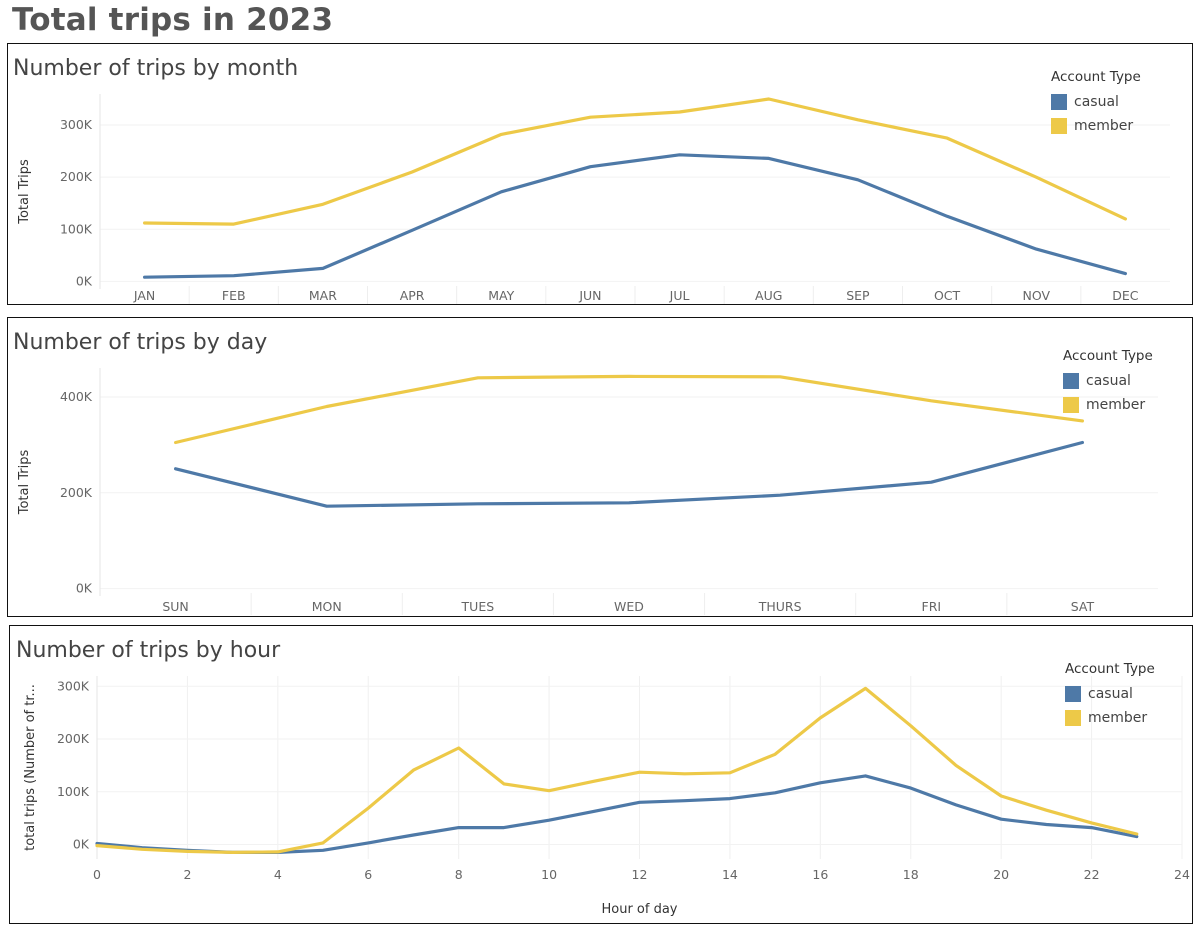  I want to click on x-tick-label: WED, so click(629, 606).